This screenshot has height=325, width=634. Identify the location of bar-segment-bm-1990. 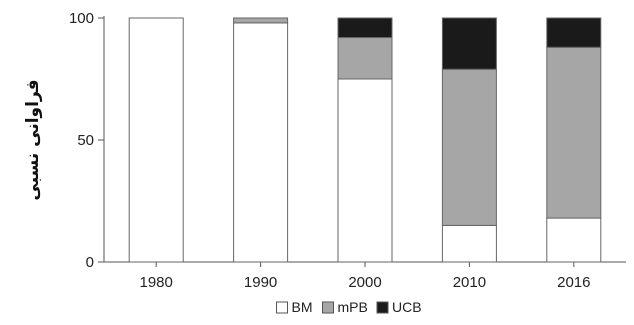
(261, 142).